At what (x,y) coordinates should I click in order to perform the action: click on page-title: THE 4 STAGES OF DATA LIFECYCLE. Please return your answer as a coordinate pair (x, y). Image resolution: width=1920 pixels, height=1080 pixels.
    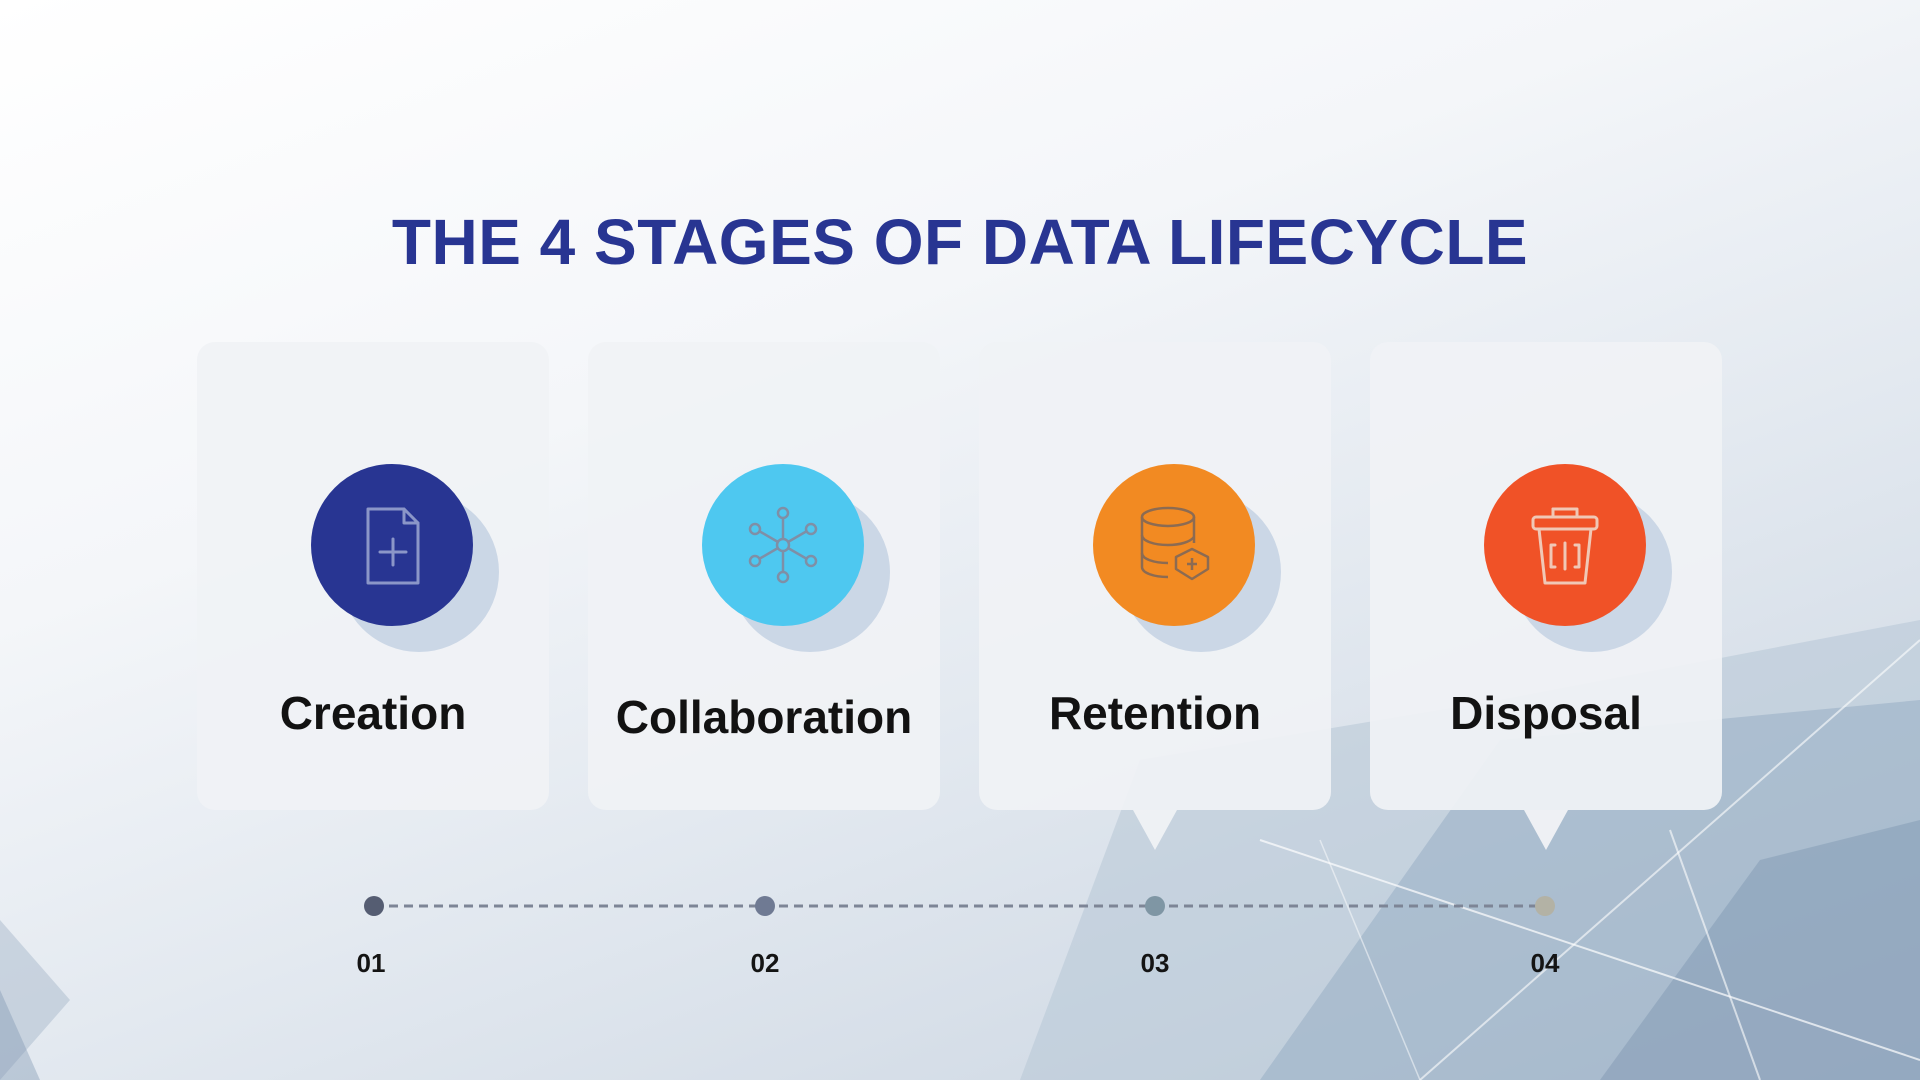
    Looking at the image, I should click on (960, 242).